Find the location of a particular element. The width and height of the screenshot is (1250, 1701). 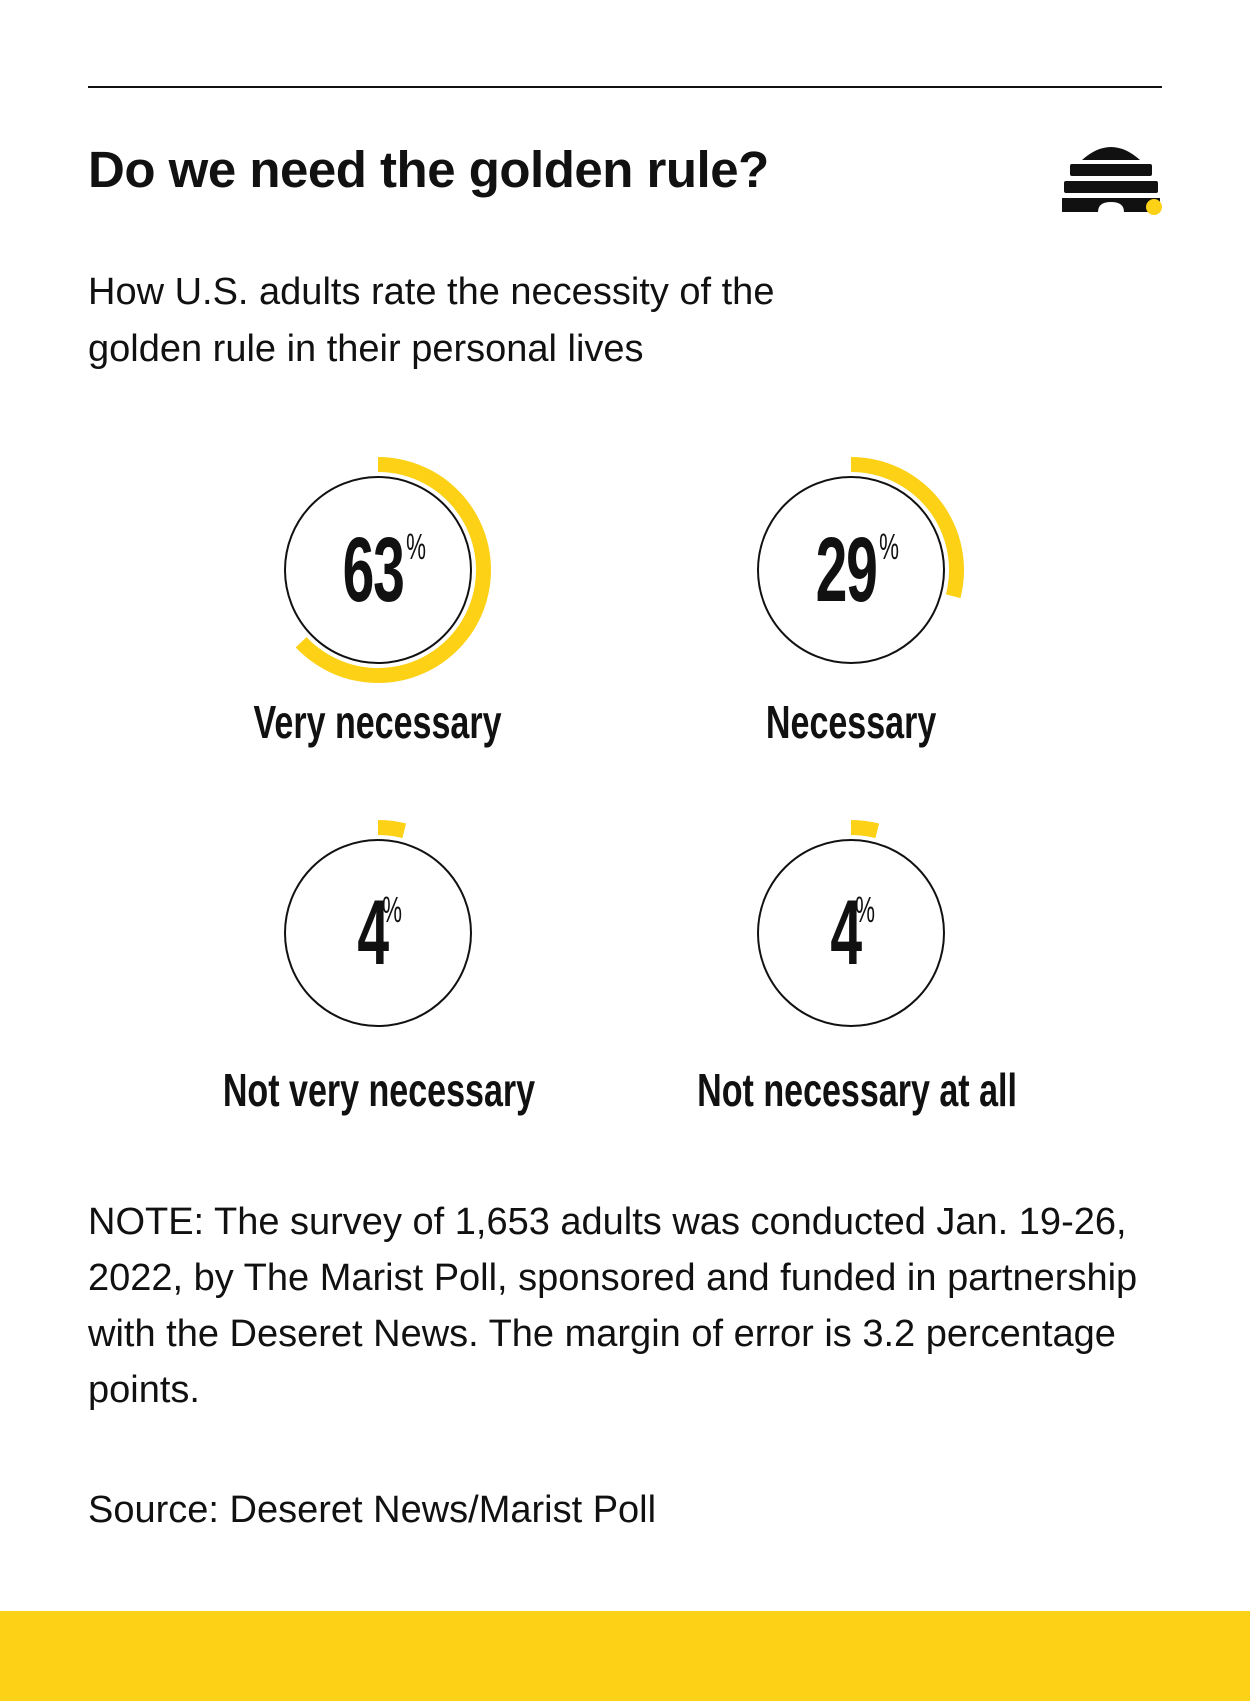

category-label: Necessary is located at coordinates (851, 722).